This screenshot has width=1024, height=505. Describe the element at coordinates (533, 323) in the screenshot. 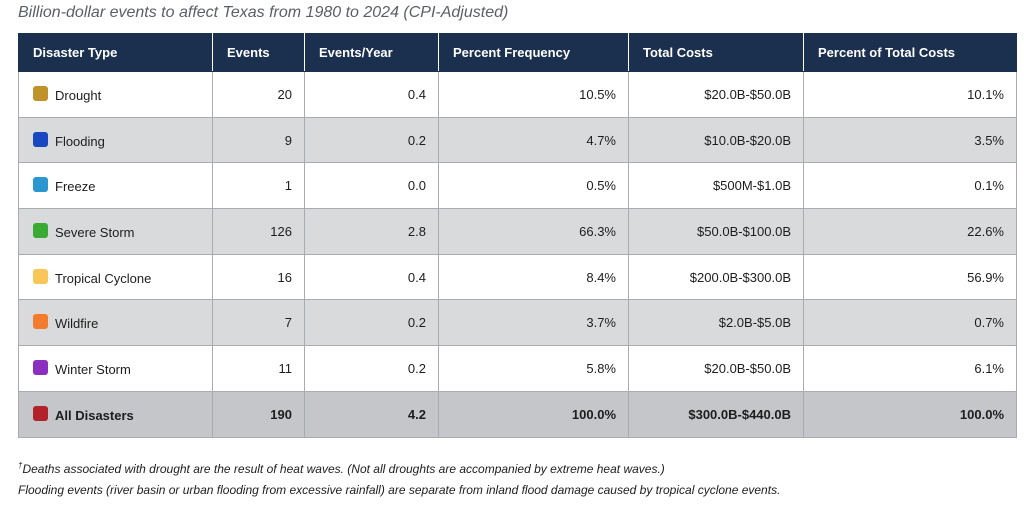

I see `percent-frequency-cell: 3.7%` at that location.